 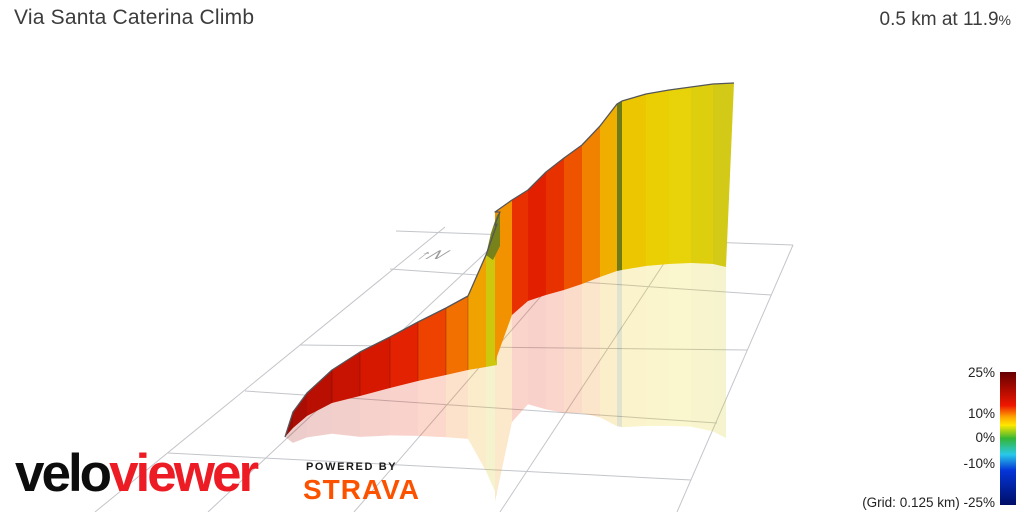 What do you see at coordinates (911, 502) in the screenshot?
I see `legend-grid-note: (Grid: 0.125 km)` at bounding box center [911, 502].